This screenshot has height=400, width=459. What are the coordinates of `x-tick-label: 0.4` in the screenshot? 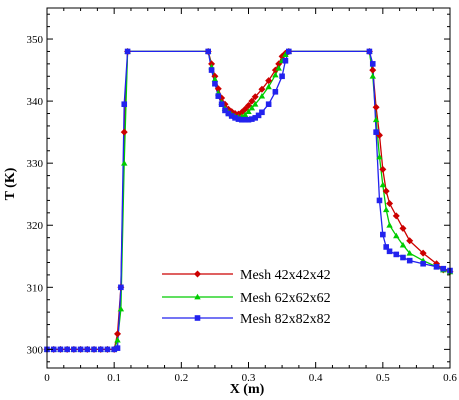 It's located at (316, 378).